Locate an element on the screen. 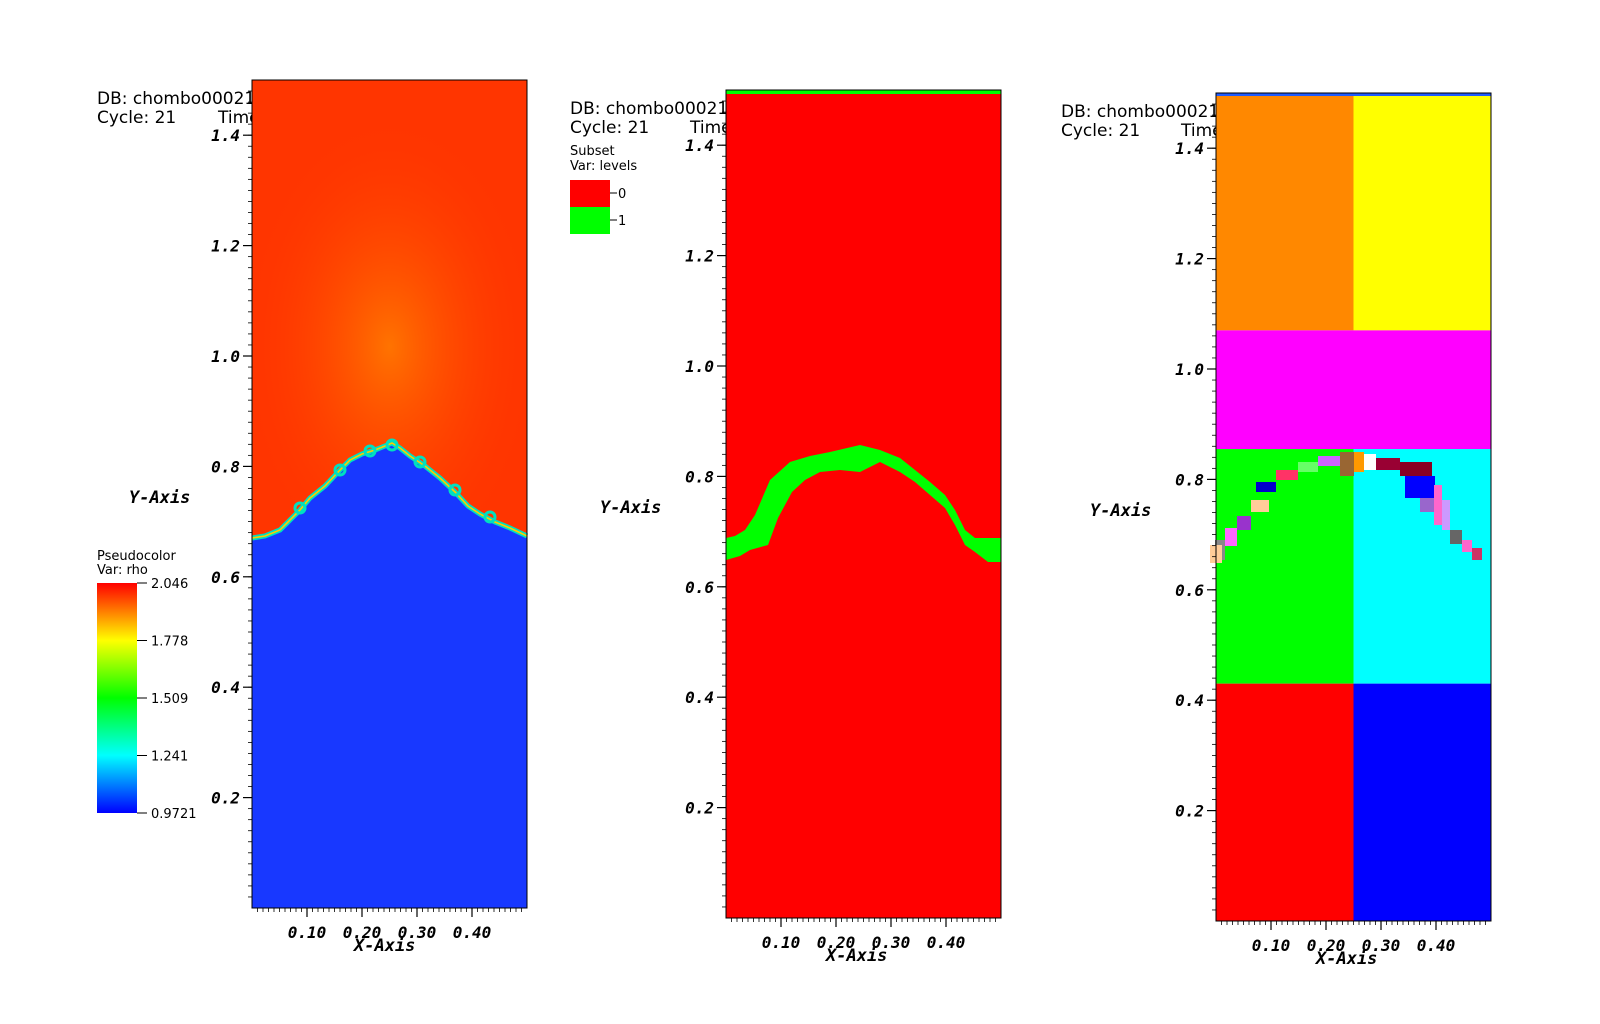  panel2-xlabel: X-Axis is located at coordinates (855, 956).